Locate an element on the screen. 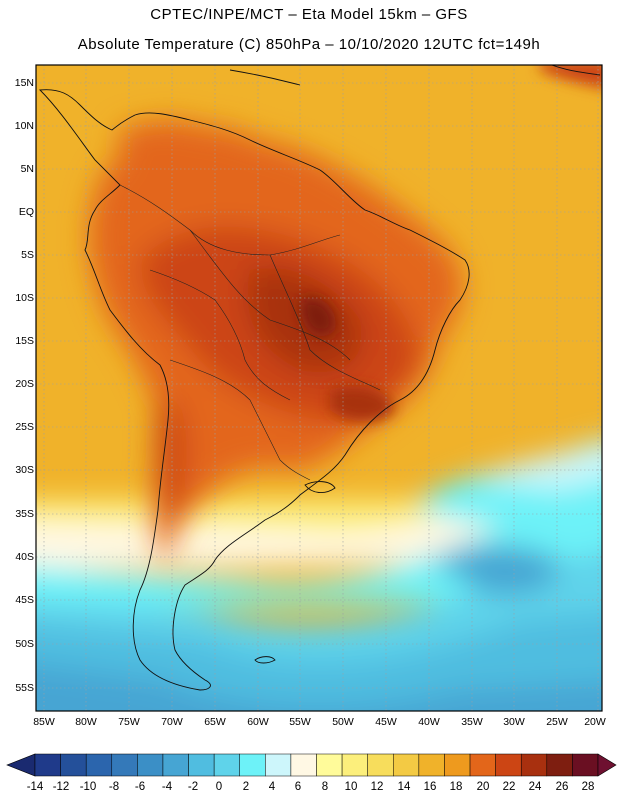 This screenshot has height=800, width=618. colorbar-over-arrow is located at coordinates (607, 765).